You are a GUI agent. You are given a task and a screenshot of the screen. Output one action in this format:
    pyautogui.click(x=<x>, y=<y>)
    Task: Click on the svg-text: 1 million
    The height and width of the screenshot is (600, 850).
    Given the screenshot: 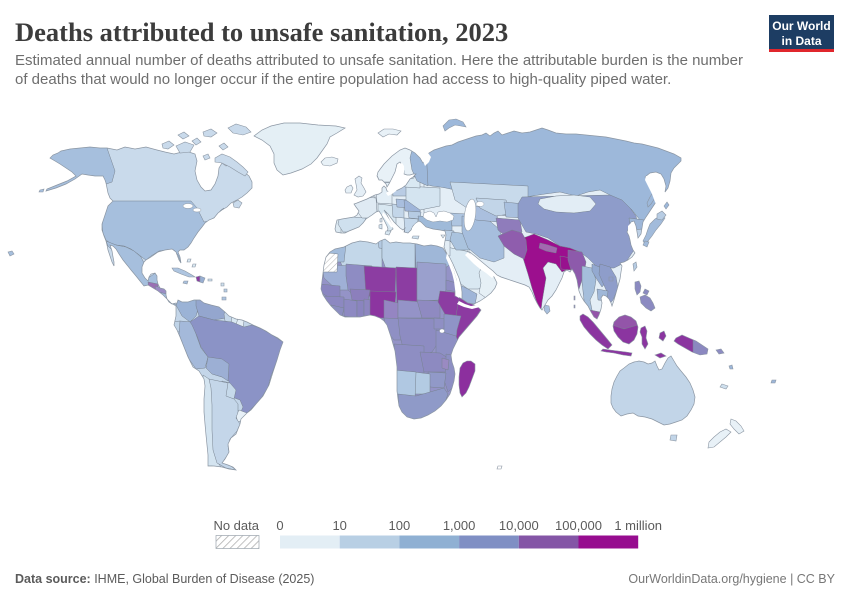 What is the action you would take?
    pyautogui.click(x=638, y=525)
    